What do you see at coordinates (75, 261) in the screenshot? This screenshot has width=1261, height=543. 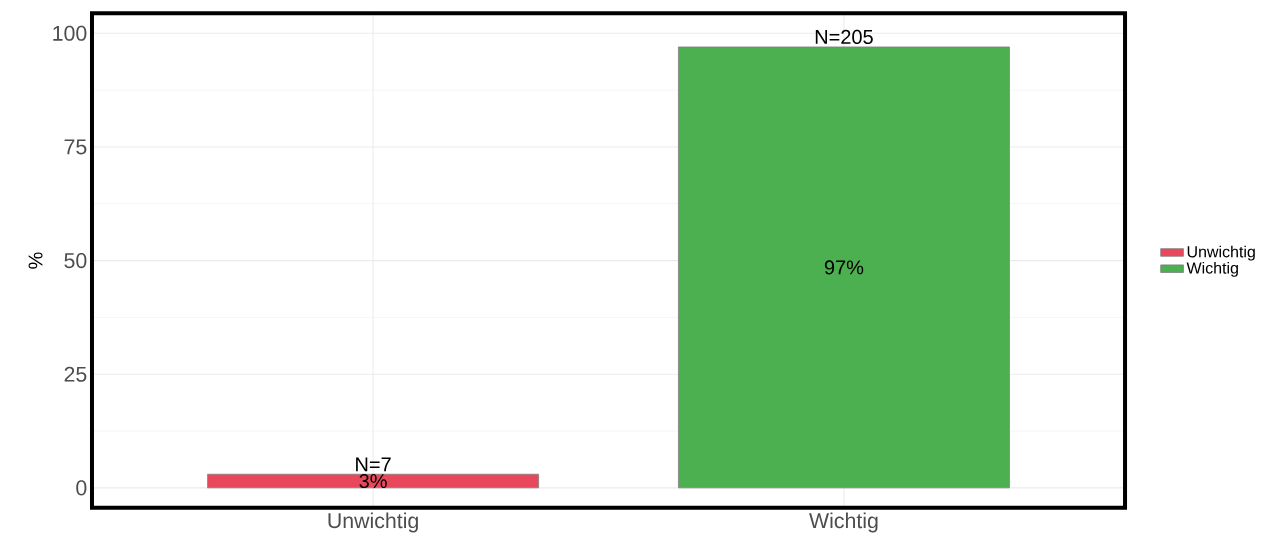 I see `y-tick-label: 50` at bounding box center [75, 261].